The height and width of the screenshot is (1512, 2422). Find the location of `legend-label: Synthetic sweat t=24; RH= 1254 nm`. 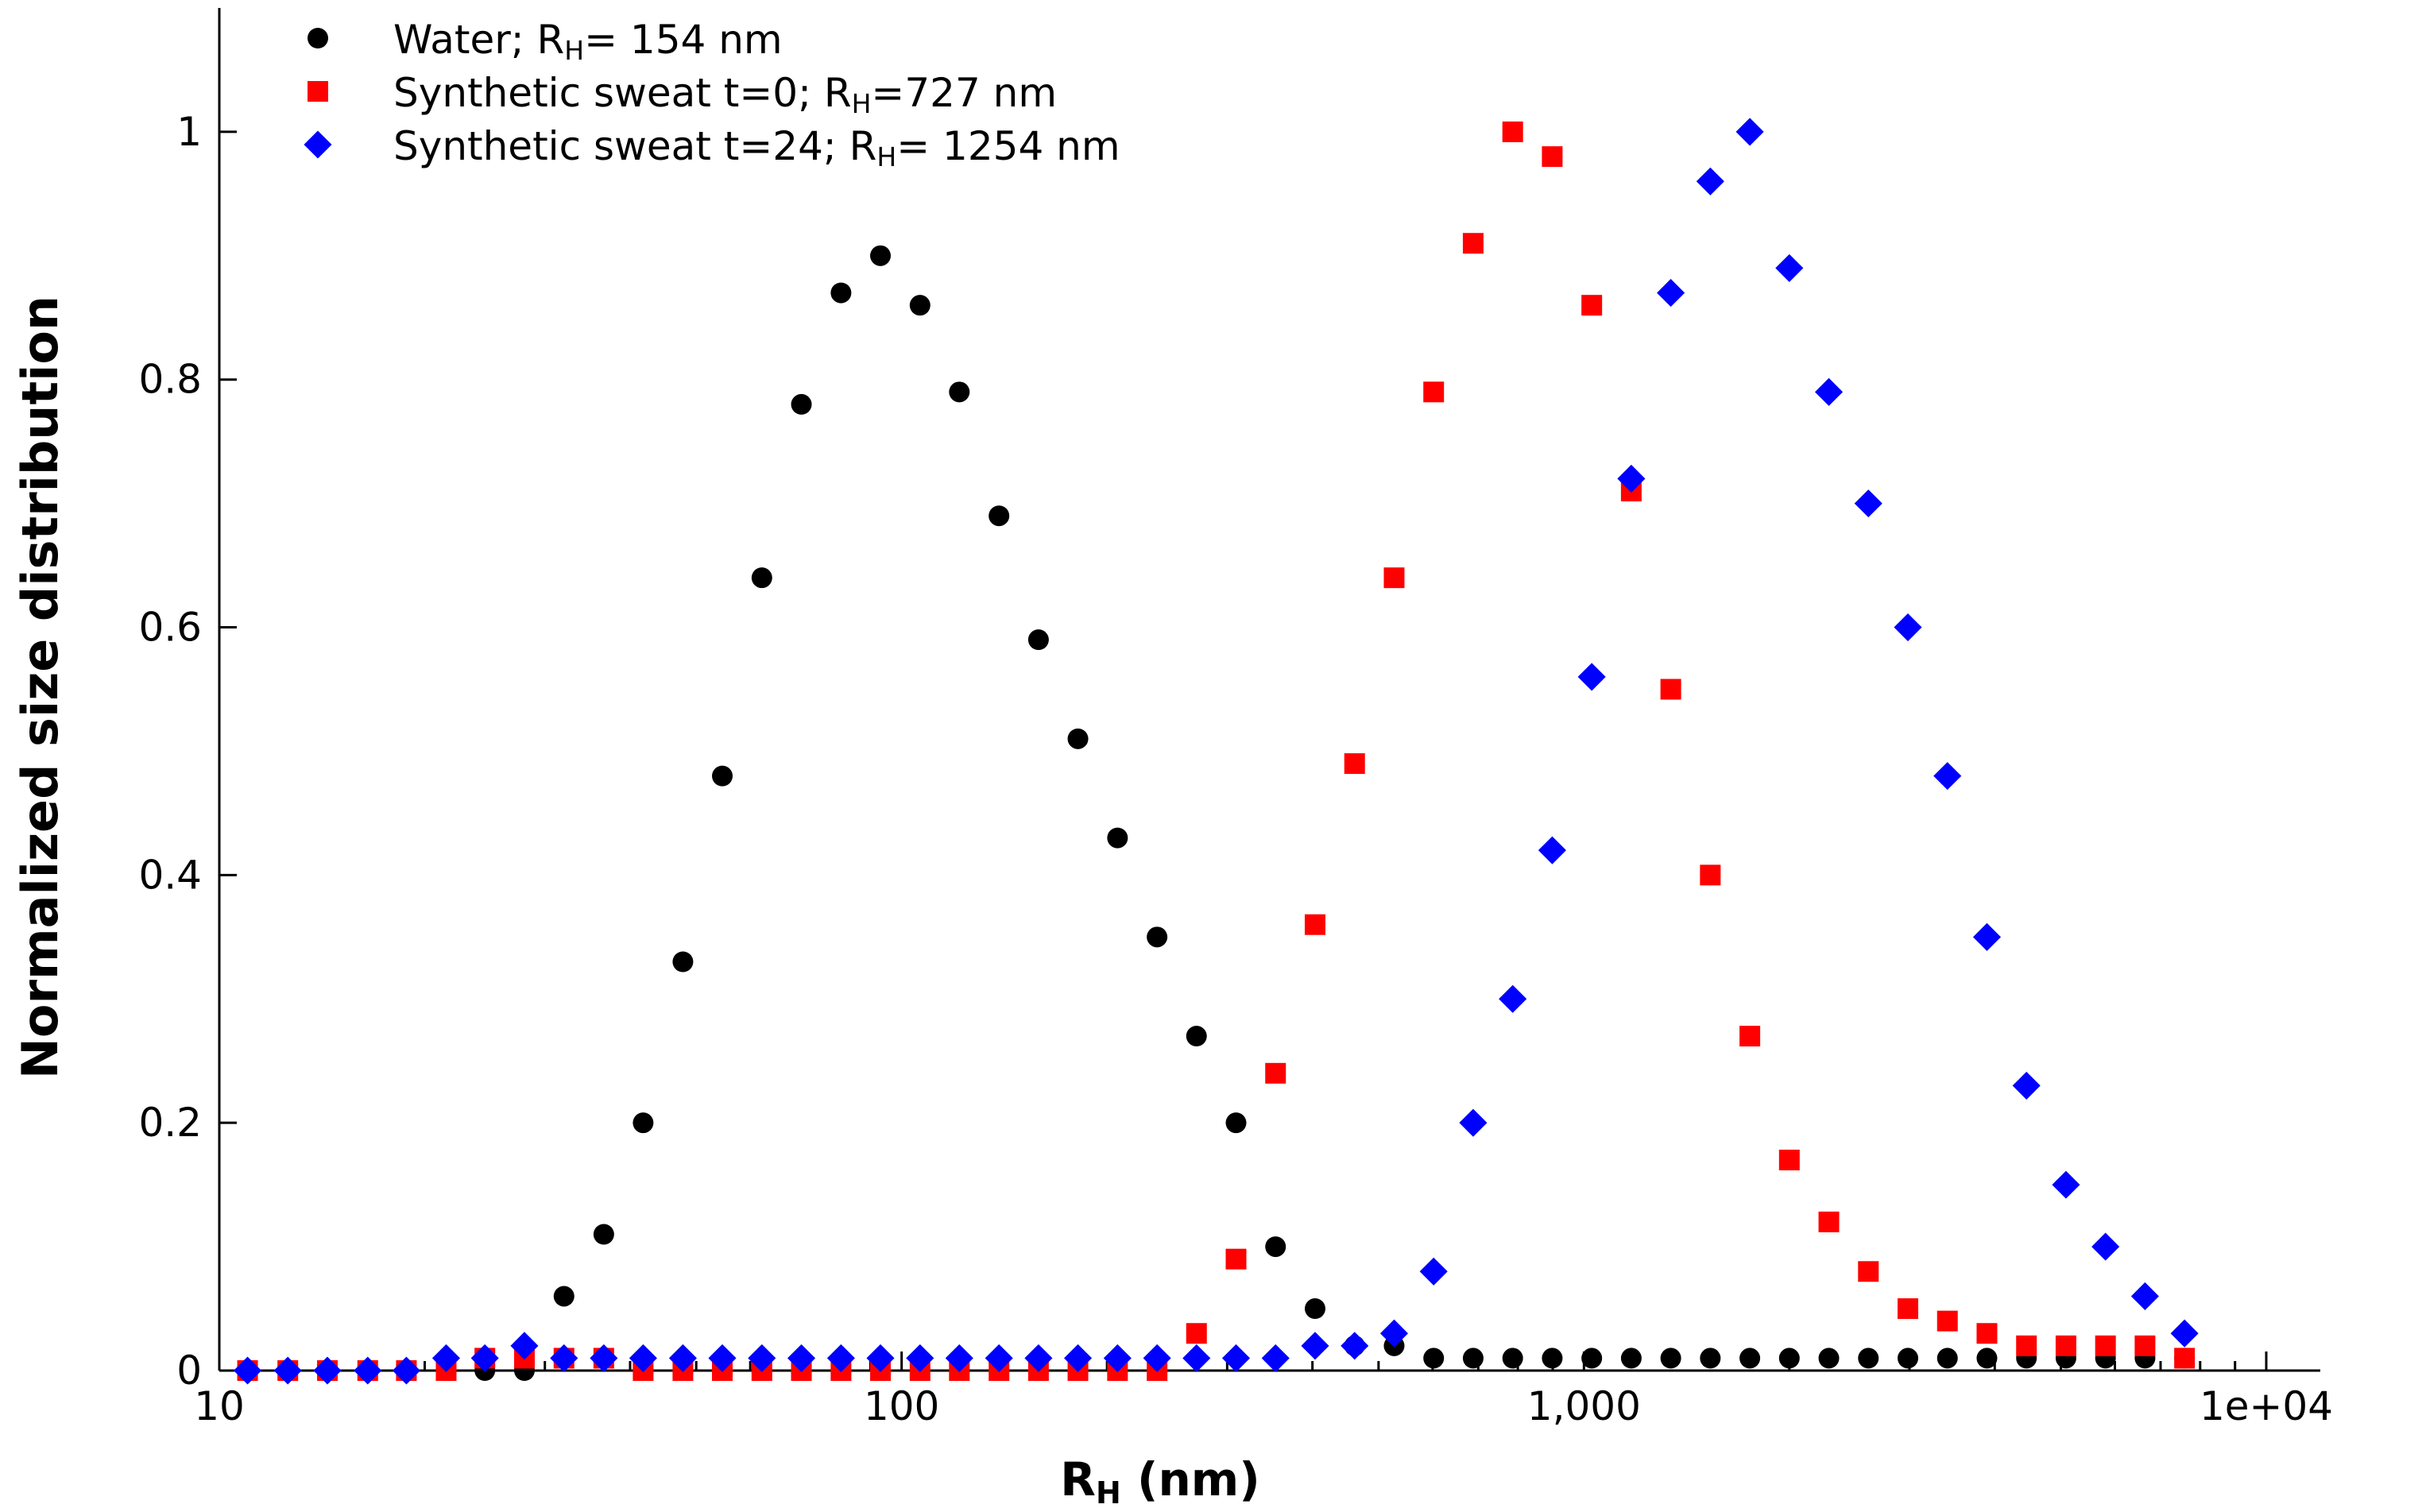

legend-label: Synthetic sweat t=24; RH= 1254 nm is located at coordinates (756, 147).